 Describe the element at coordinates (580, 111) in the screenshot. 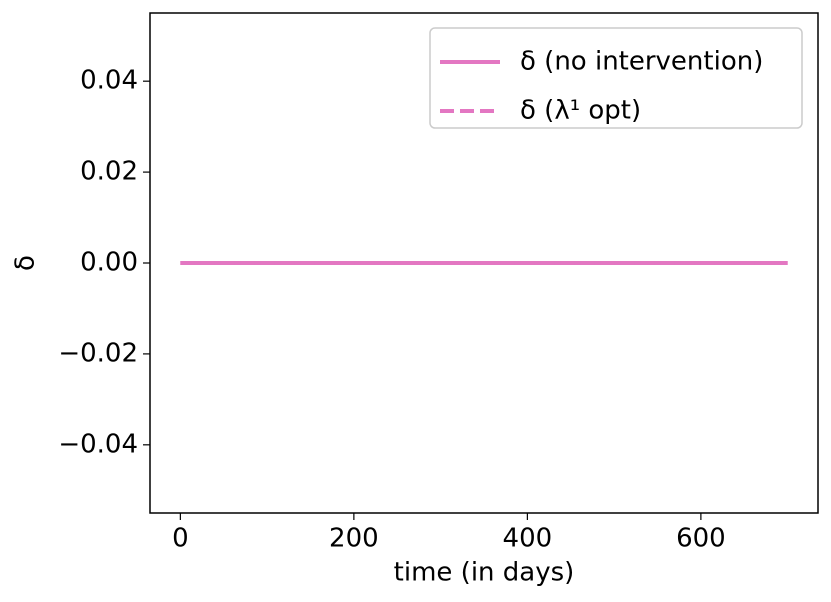

I see `legend-label: δ (λ¹ opt)` at that location.